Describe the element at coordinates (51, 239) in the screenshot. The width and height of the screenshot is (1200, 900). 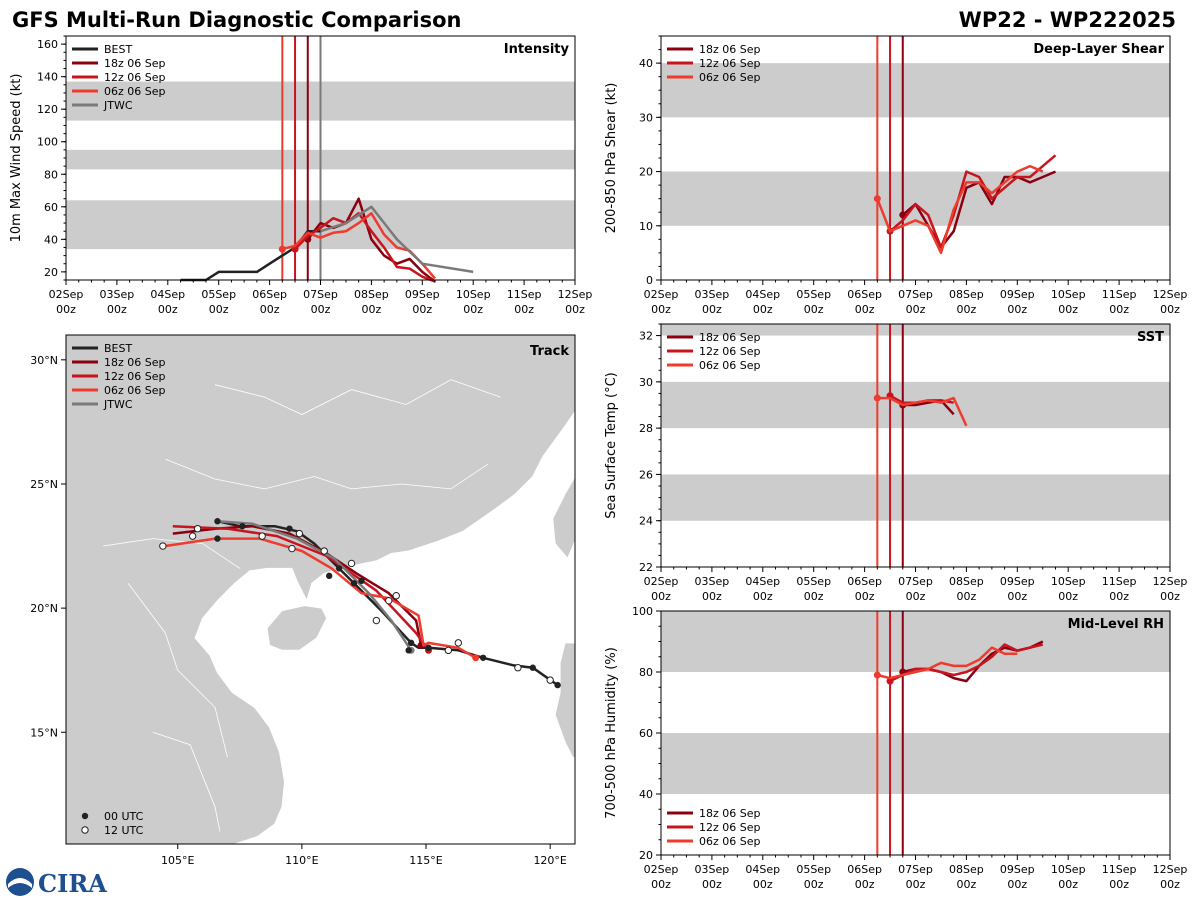
I see `y-tick-label: 40` at that location.